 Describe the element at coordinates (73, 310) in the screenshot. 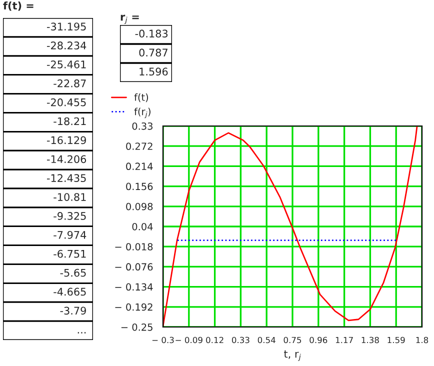

I see `text: -3.79` at that location.